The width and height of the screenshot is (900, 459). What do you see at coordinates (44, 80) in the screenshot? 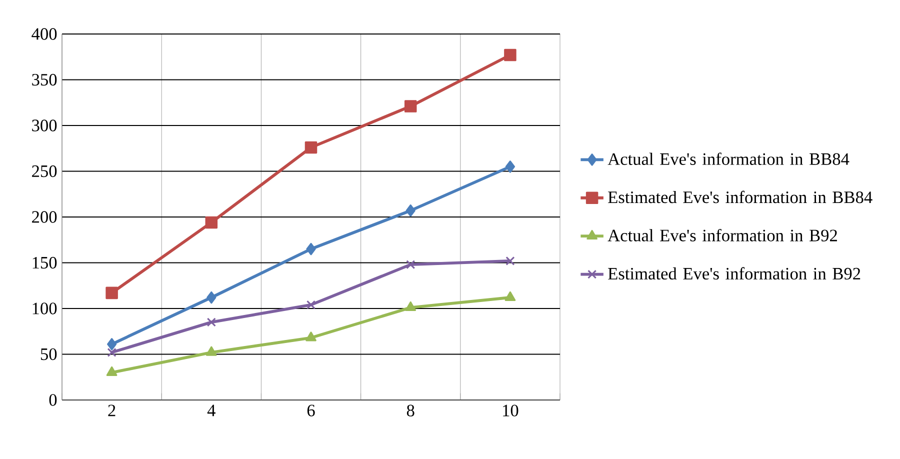
I see `y-tick-label: 350` at bounding box center [44, 80].